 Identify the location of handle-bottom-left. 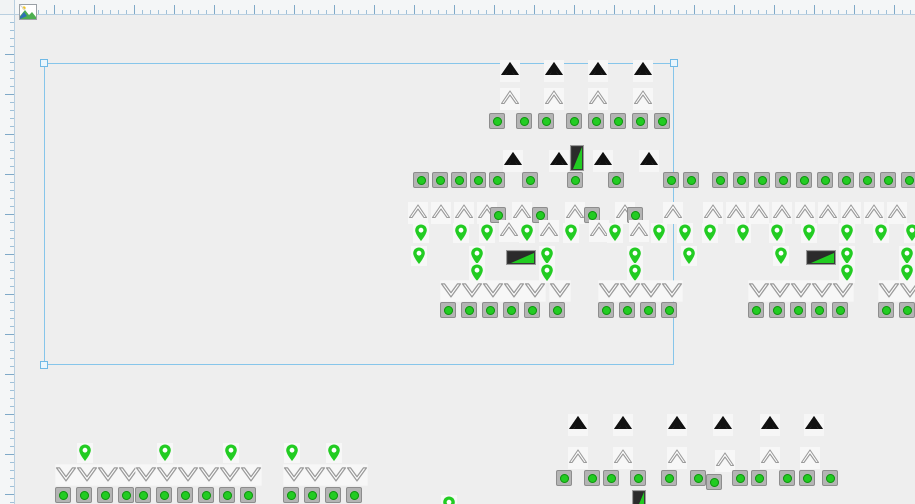
(44, 365).